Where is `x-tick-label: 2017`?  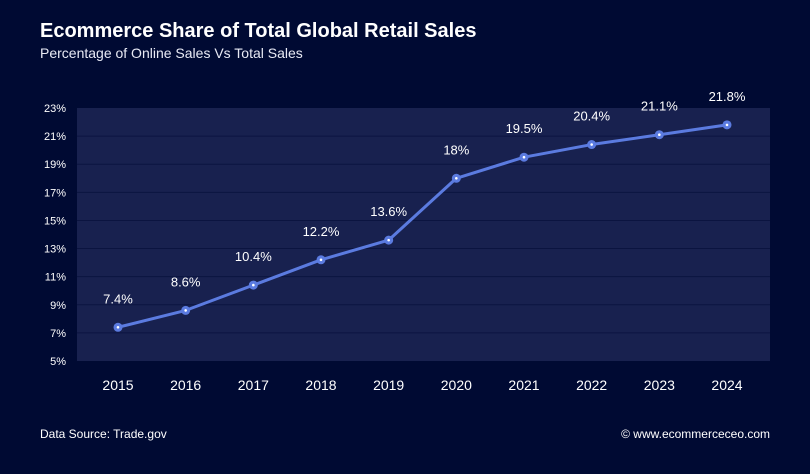 x-tick-label: 2017 is located at coordinates (253, 385).